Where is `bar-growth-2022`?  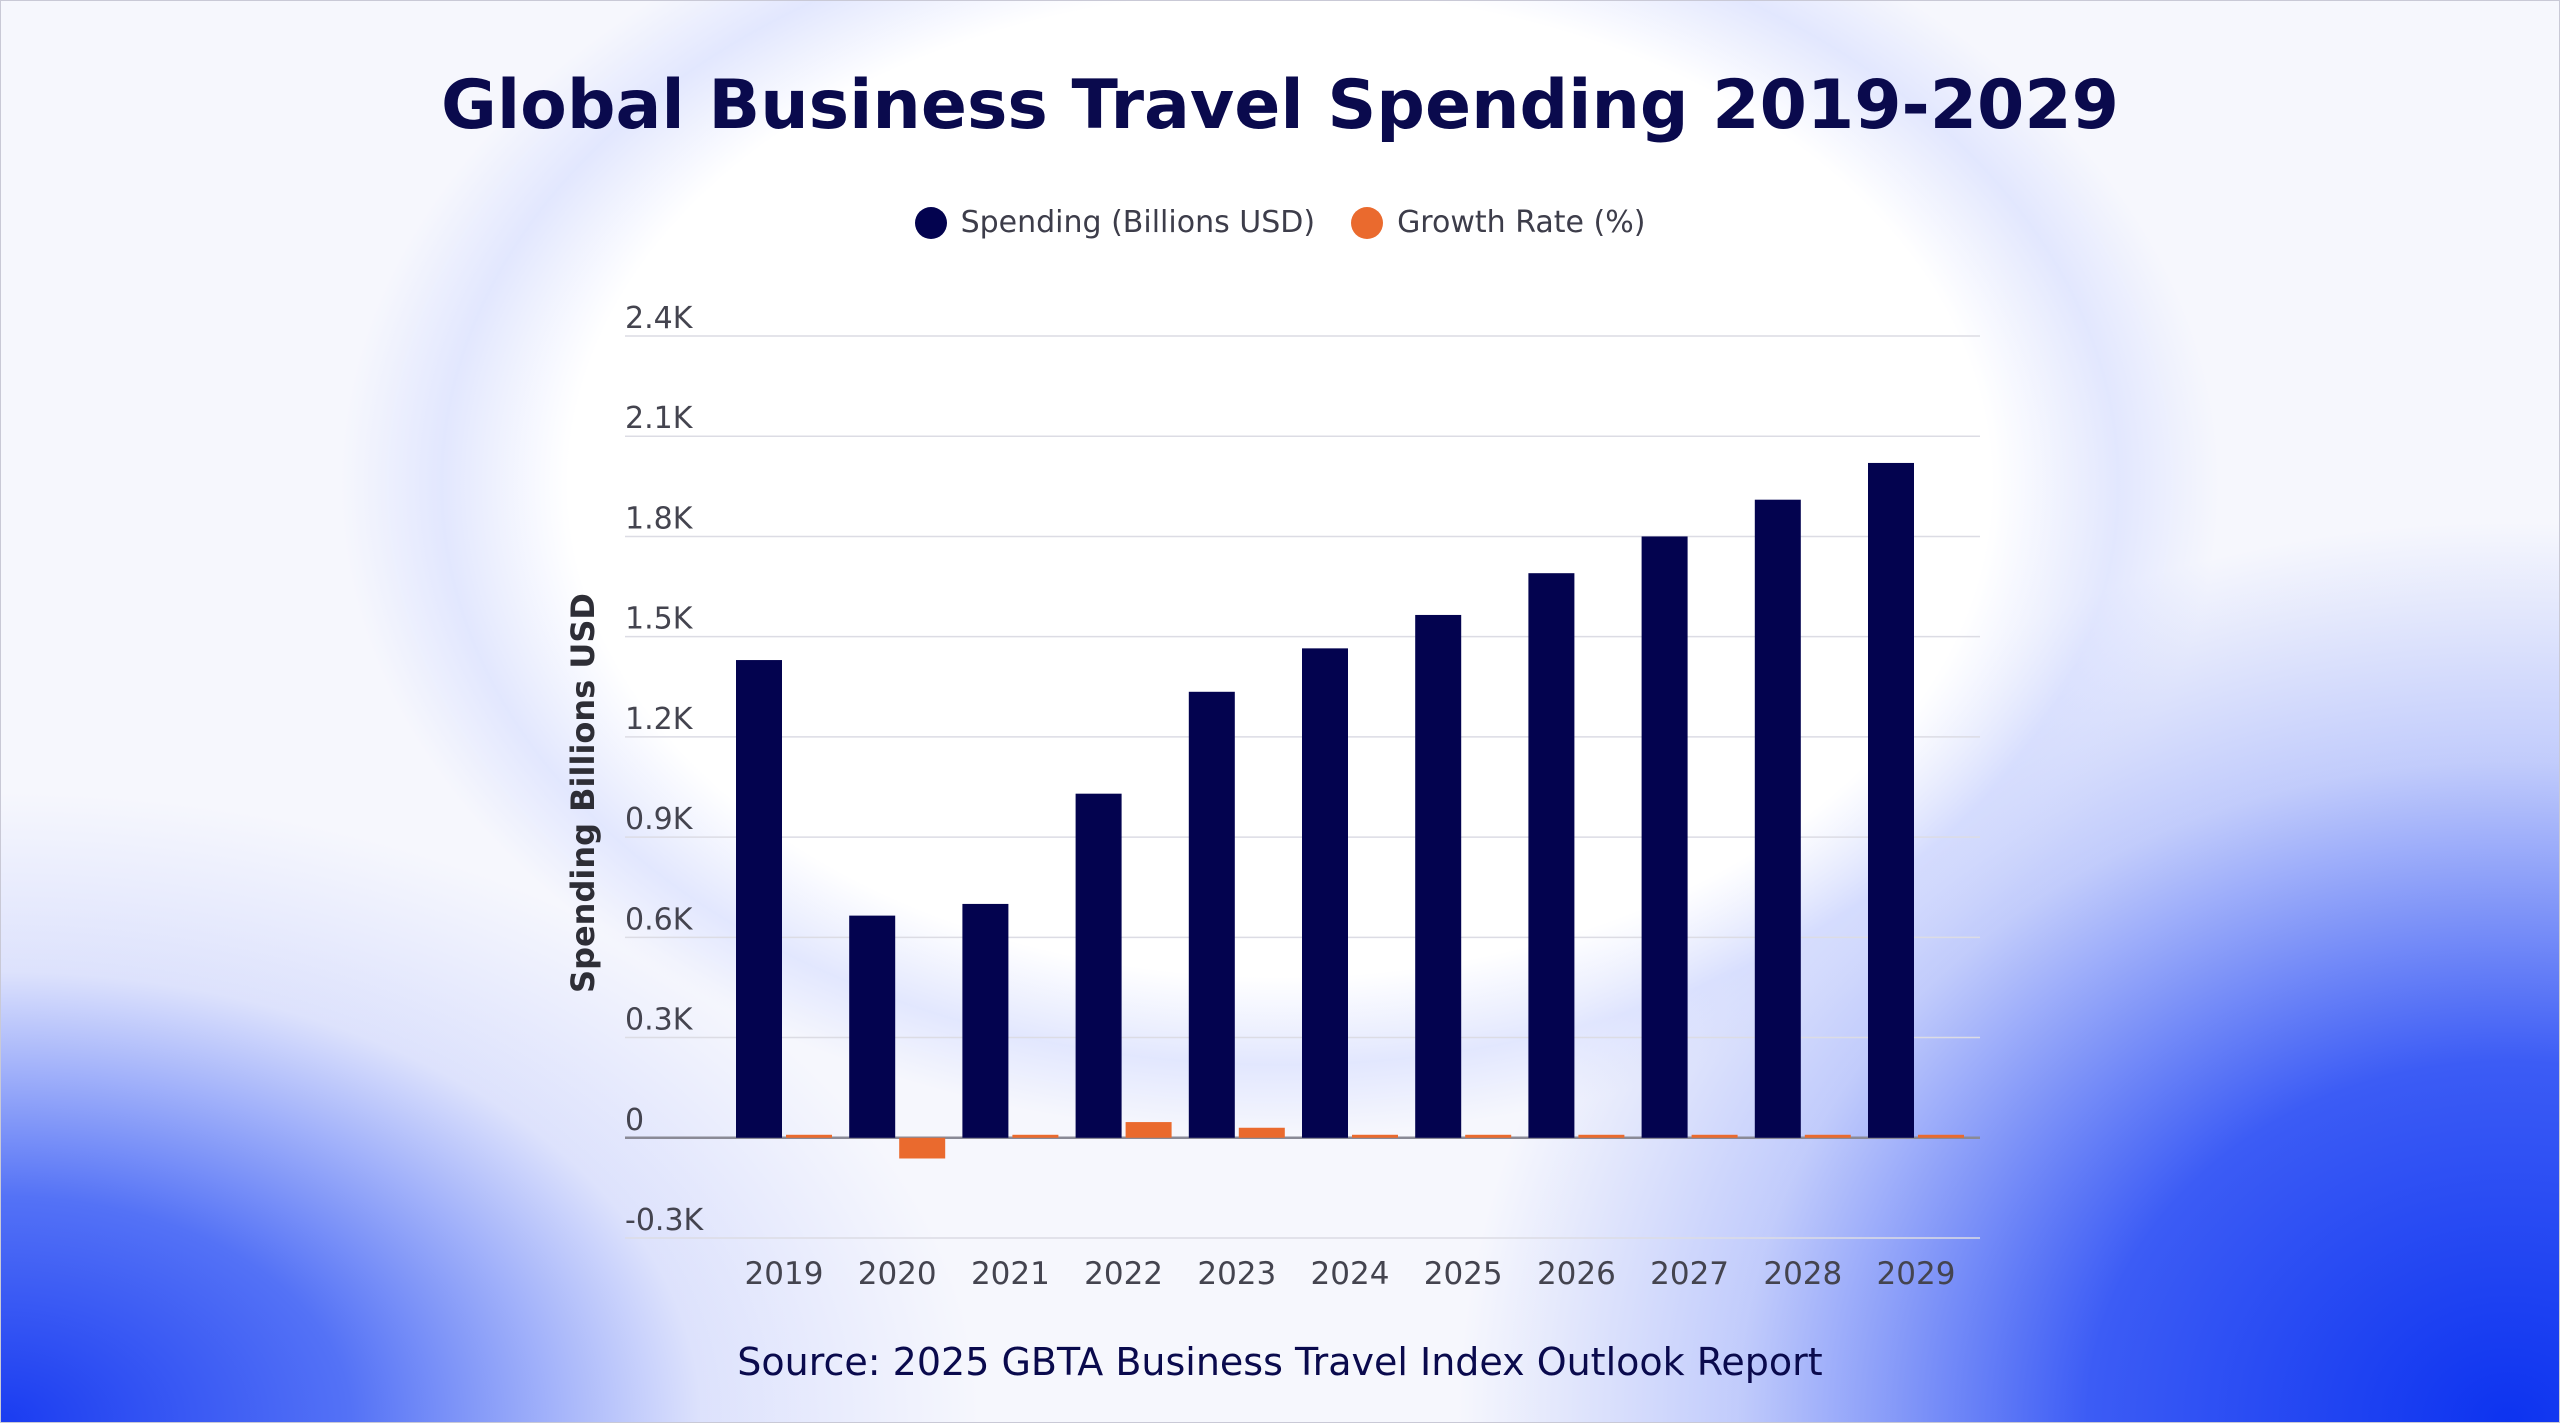 bar-growth-2022 is located at coordinates (1148, 1130).